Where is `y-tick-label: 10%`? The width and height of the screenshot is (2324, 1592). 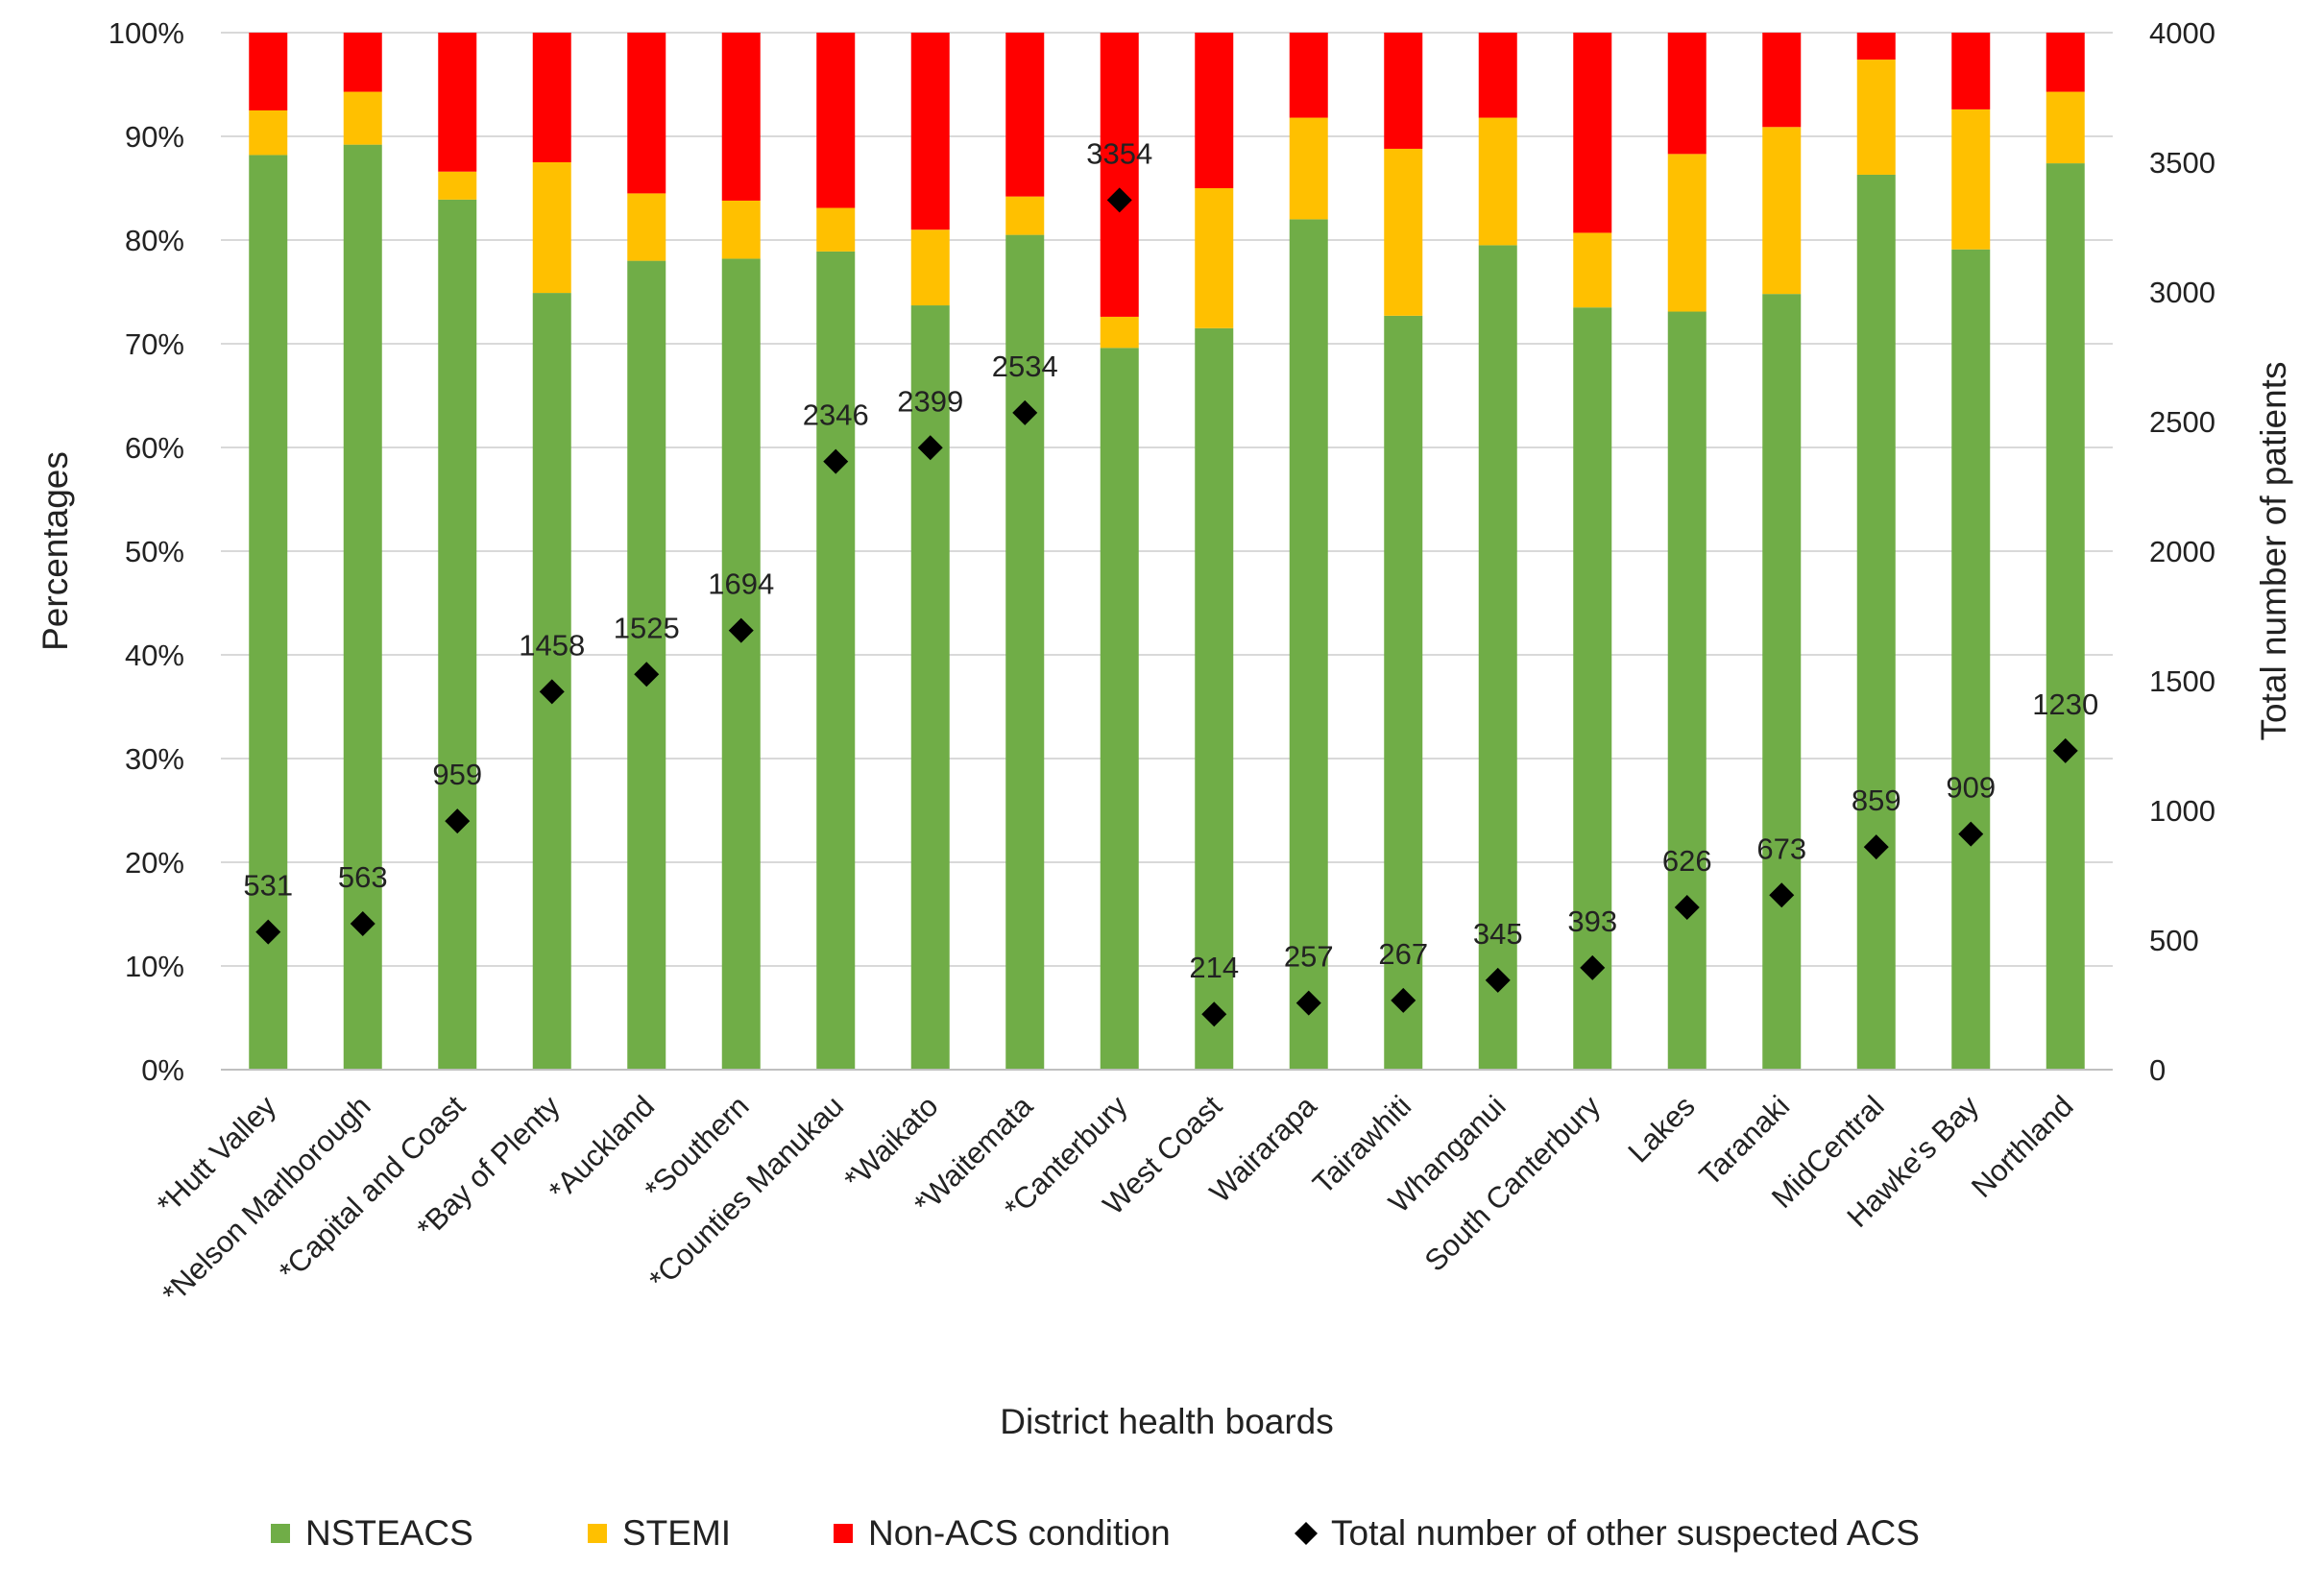
y-tick-label: 10% is located at coordinates (154, 966).